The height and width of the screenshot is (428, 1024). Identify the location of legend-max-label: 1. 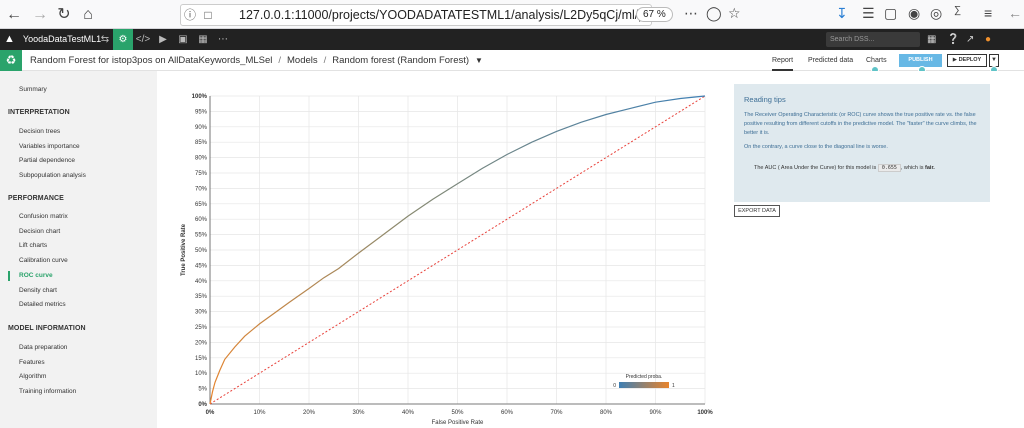
(673, 386).